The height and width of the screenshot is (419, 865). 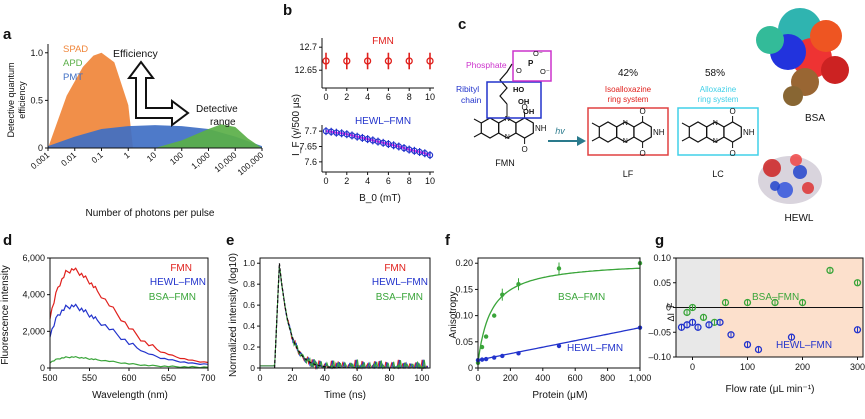 I want to click on x-tick-label: 400, so click(x=542, y=378).